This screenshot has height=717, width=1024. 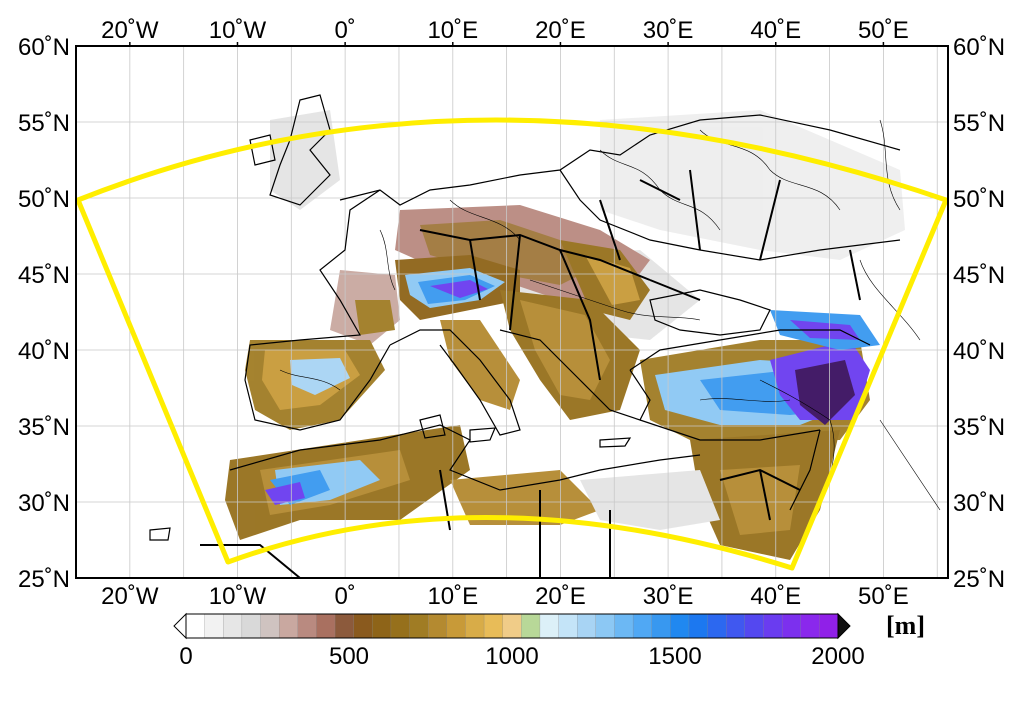 What do you see at coordinates (44, 313) in the screenshot?
I see `left-latitude-labels: 60˚N 55˚N 50˚N 45˚N 40˚N 35˚N 30˚N 25˚N` at bounding box center [44, 313].